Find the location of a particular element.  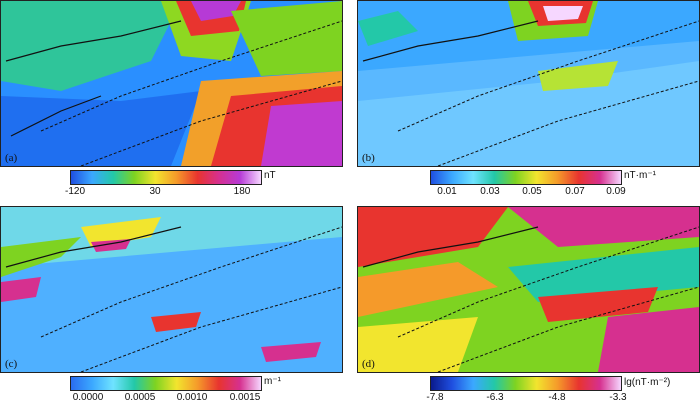

colorbar-tick: -7.8 is located at coordinates (435, 397).